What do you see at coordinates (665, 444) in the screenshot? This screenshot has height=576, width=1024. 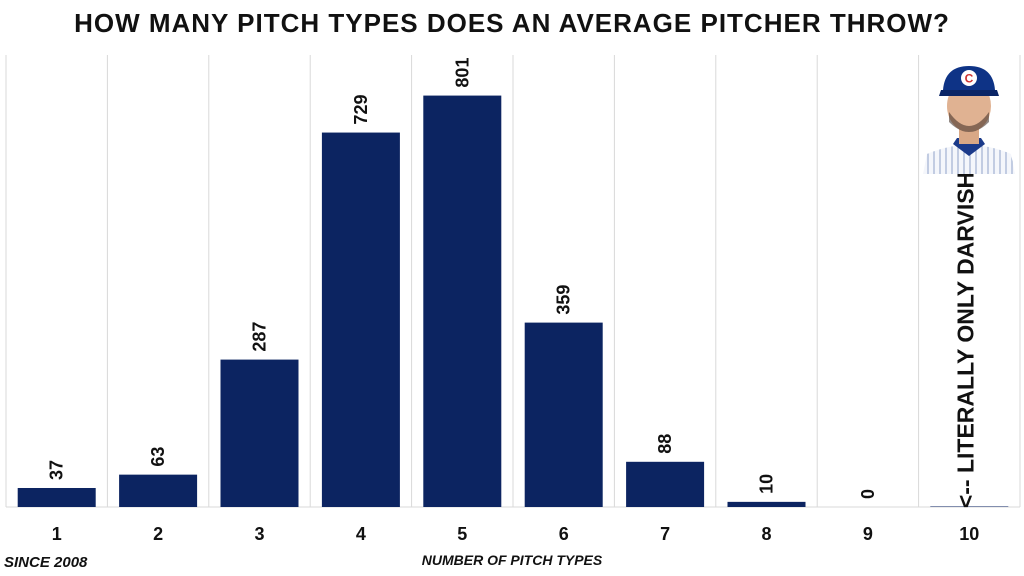 I see `data-label-7: 88` at bounding box center [665, 444].